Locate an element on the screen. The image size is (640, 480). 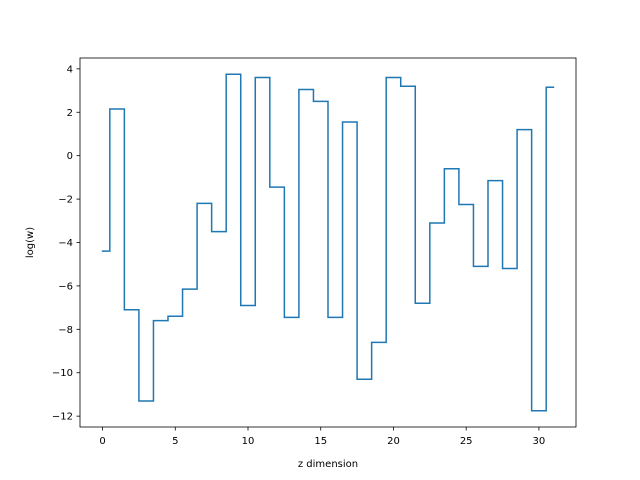
x-tick-label: 10 is located at coordinates (248, 441).